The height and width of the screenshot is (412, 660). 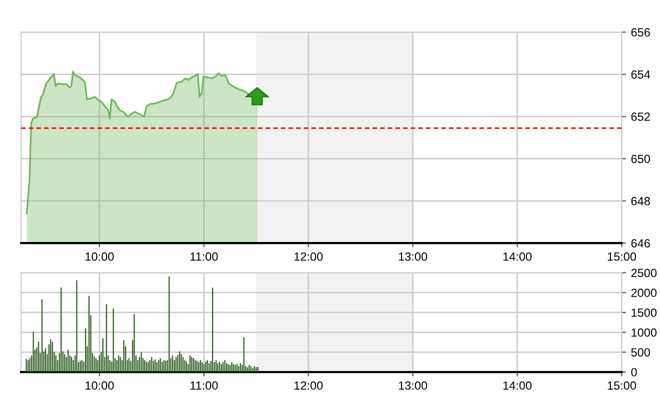 I want to click on y-tick-label: 654, so click(x=640, y=74).